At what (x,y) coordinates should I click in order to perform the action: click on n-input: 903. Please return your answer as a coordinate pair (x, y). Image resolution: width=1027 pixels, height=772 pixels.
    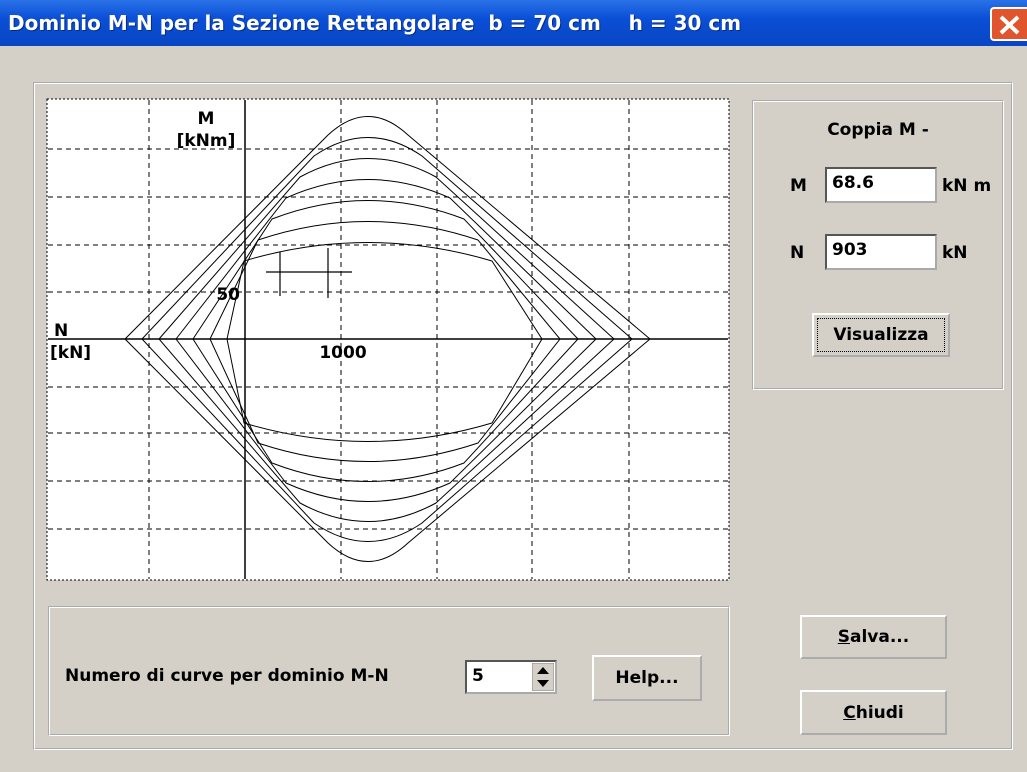
    Looking at the image, I should click on (881, 252).